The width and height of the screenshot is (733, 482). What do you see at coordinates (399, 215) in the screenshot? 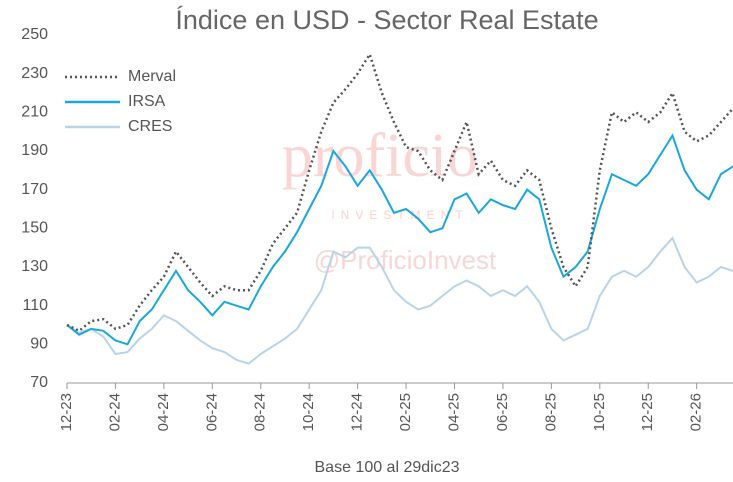
I see `watermark: INVESTMENT` at bounding box center [399, 215].